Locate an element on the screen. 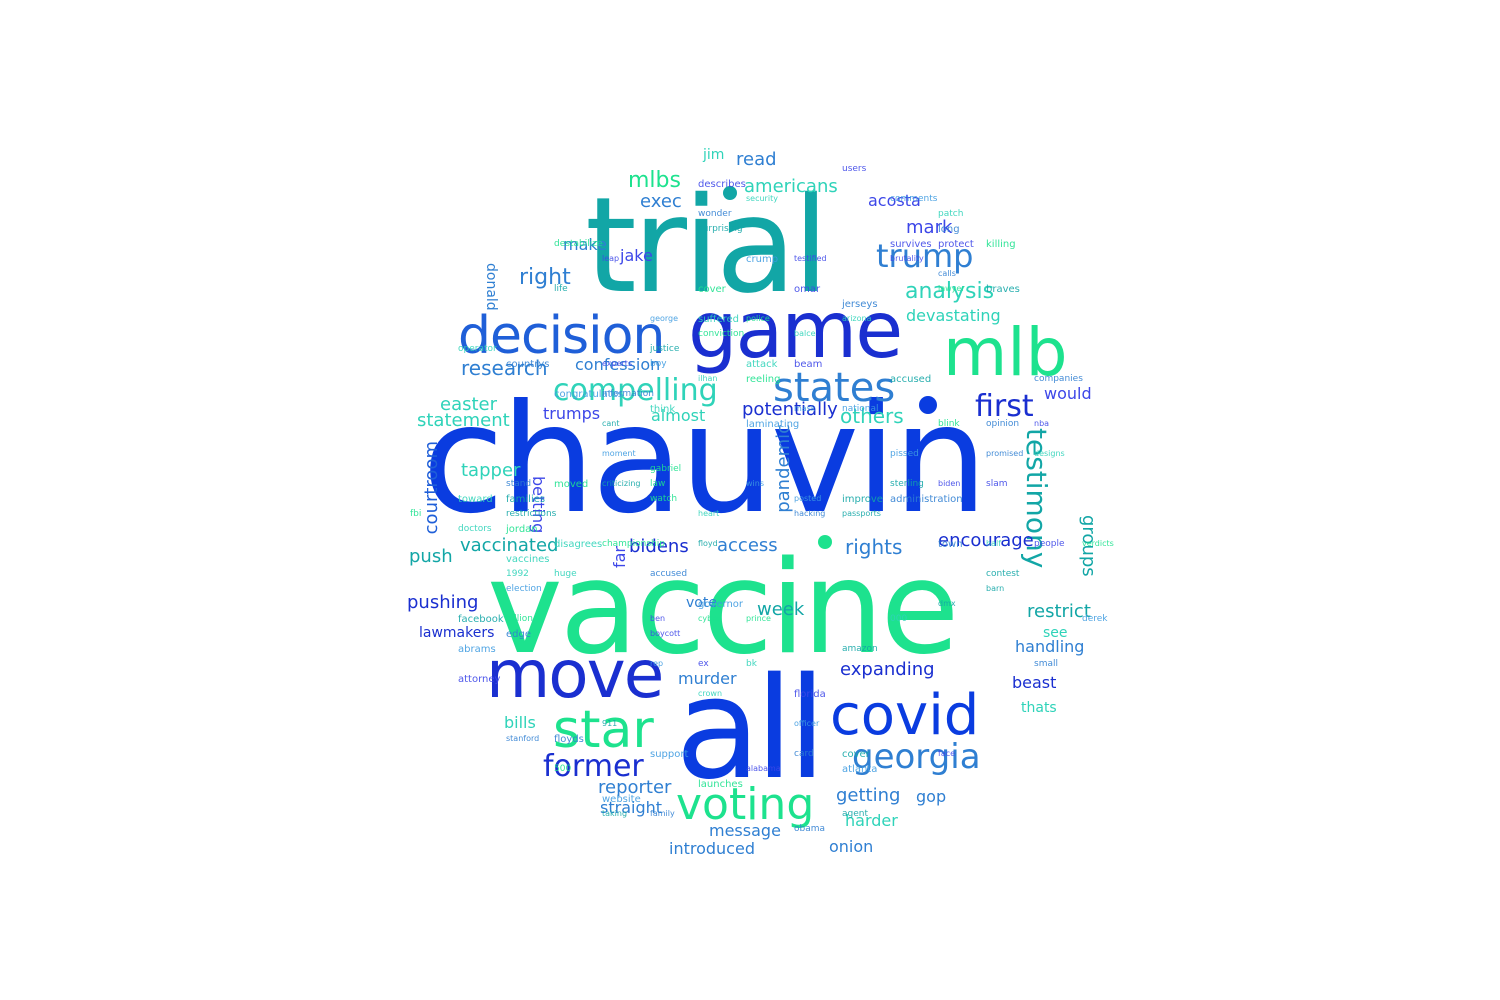 This screenshot has height=1000, width=1500. word-small: abrams is located at coordinates (477, 649).